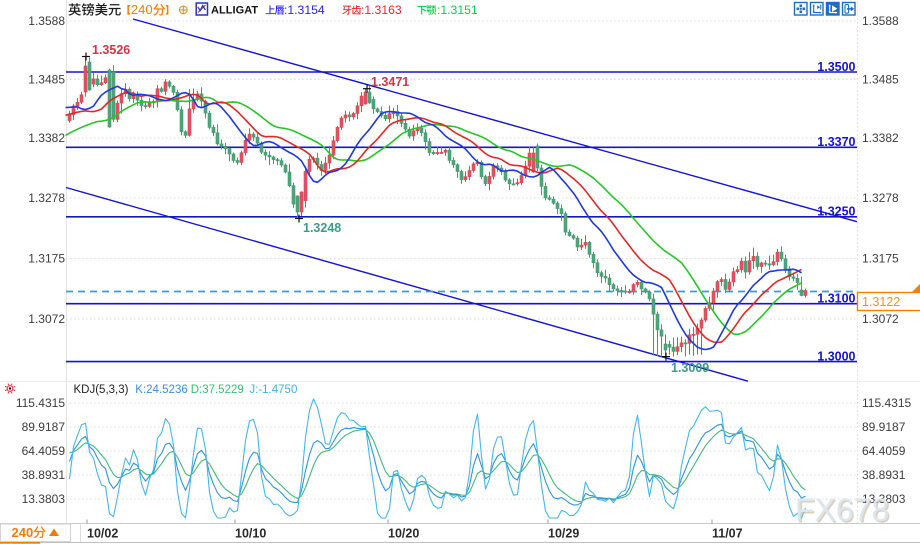  I want to click on svg-text: D:37.5229, so click(217, 390).